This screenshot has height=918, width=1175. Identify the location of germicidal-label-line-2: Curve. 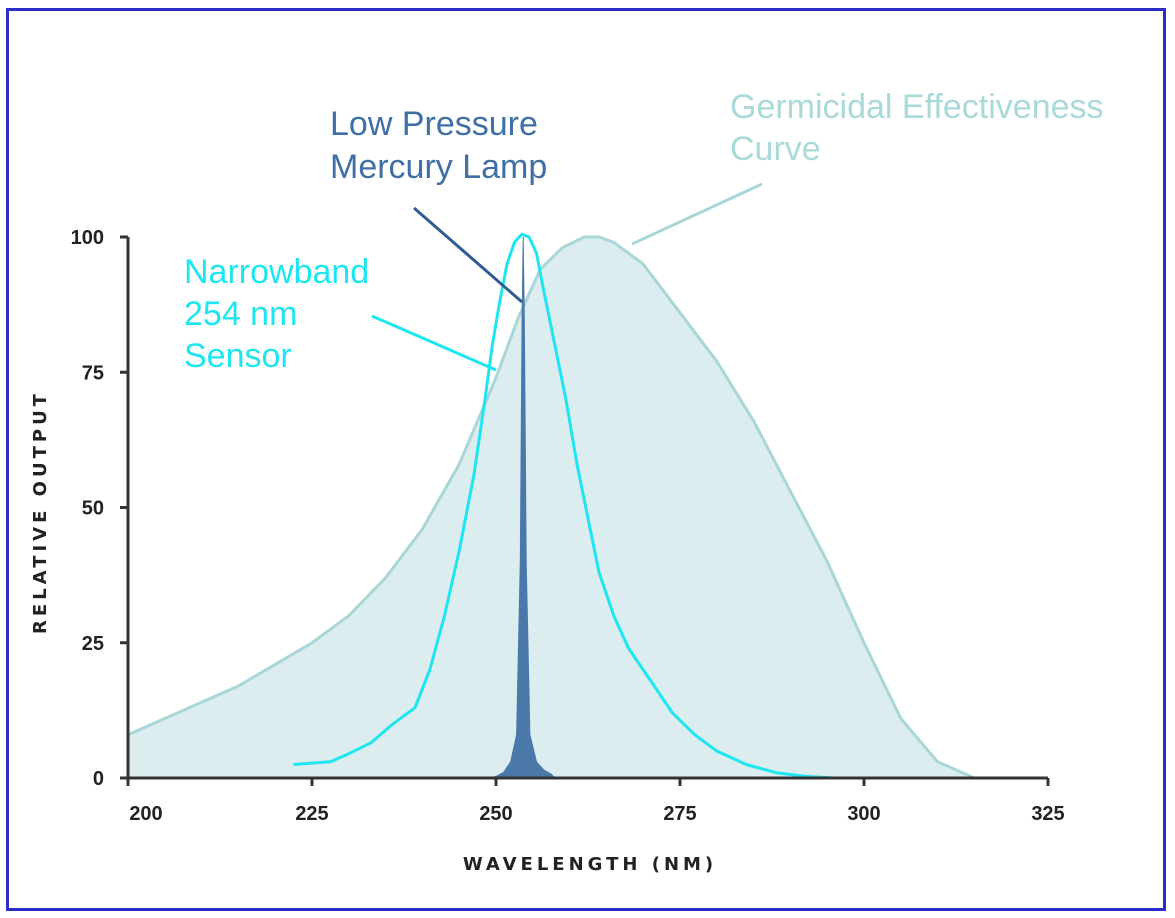
(775, 149).